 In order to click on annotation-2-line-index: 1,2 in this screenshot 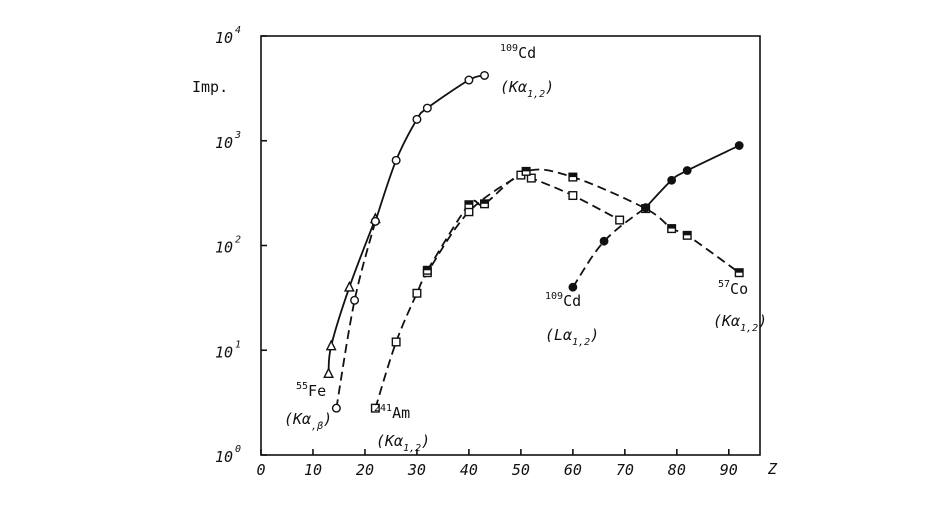, I will do `click(412, 448)`.